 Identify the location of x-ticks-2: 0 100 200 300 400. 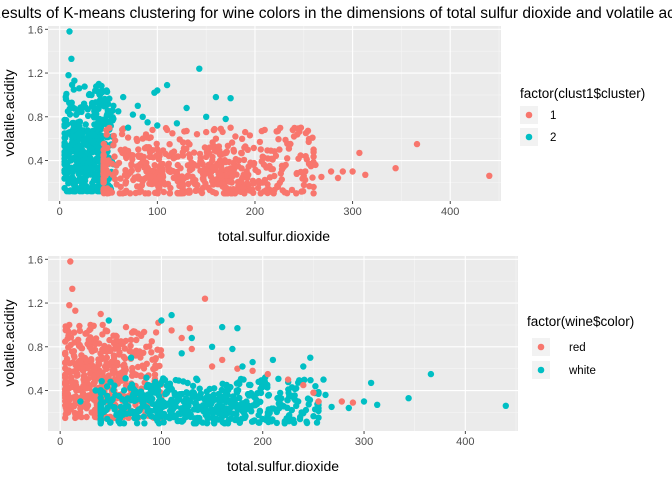
(266, 439).